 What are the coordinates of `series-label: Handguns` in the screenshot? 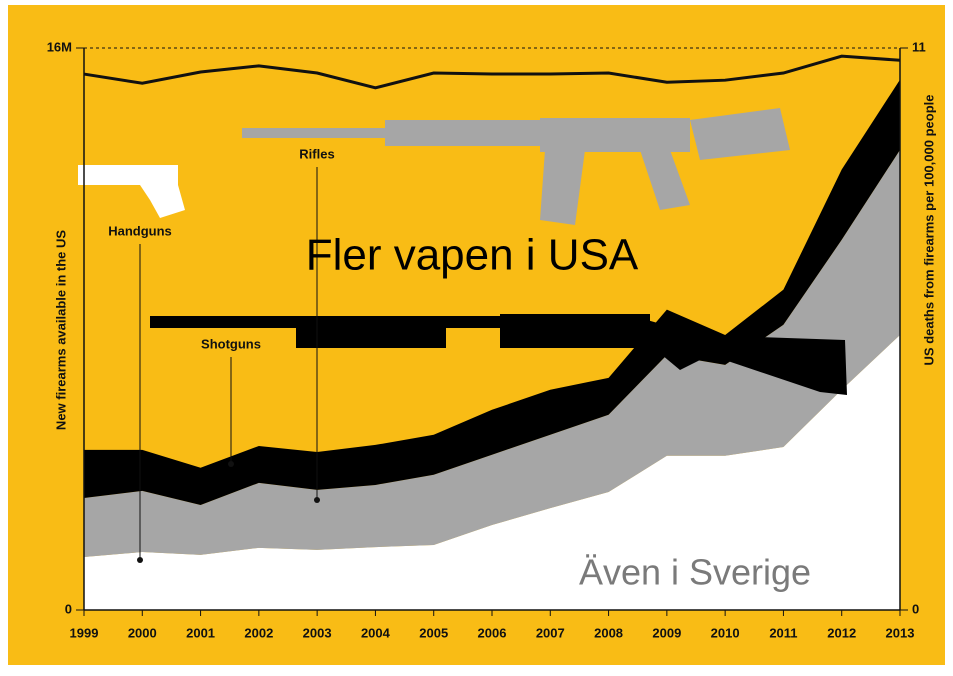 It's located at (140, 230).